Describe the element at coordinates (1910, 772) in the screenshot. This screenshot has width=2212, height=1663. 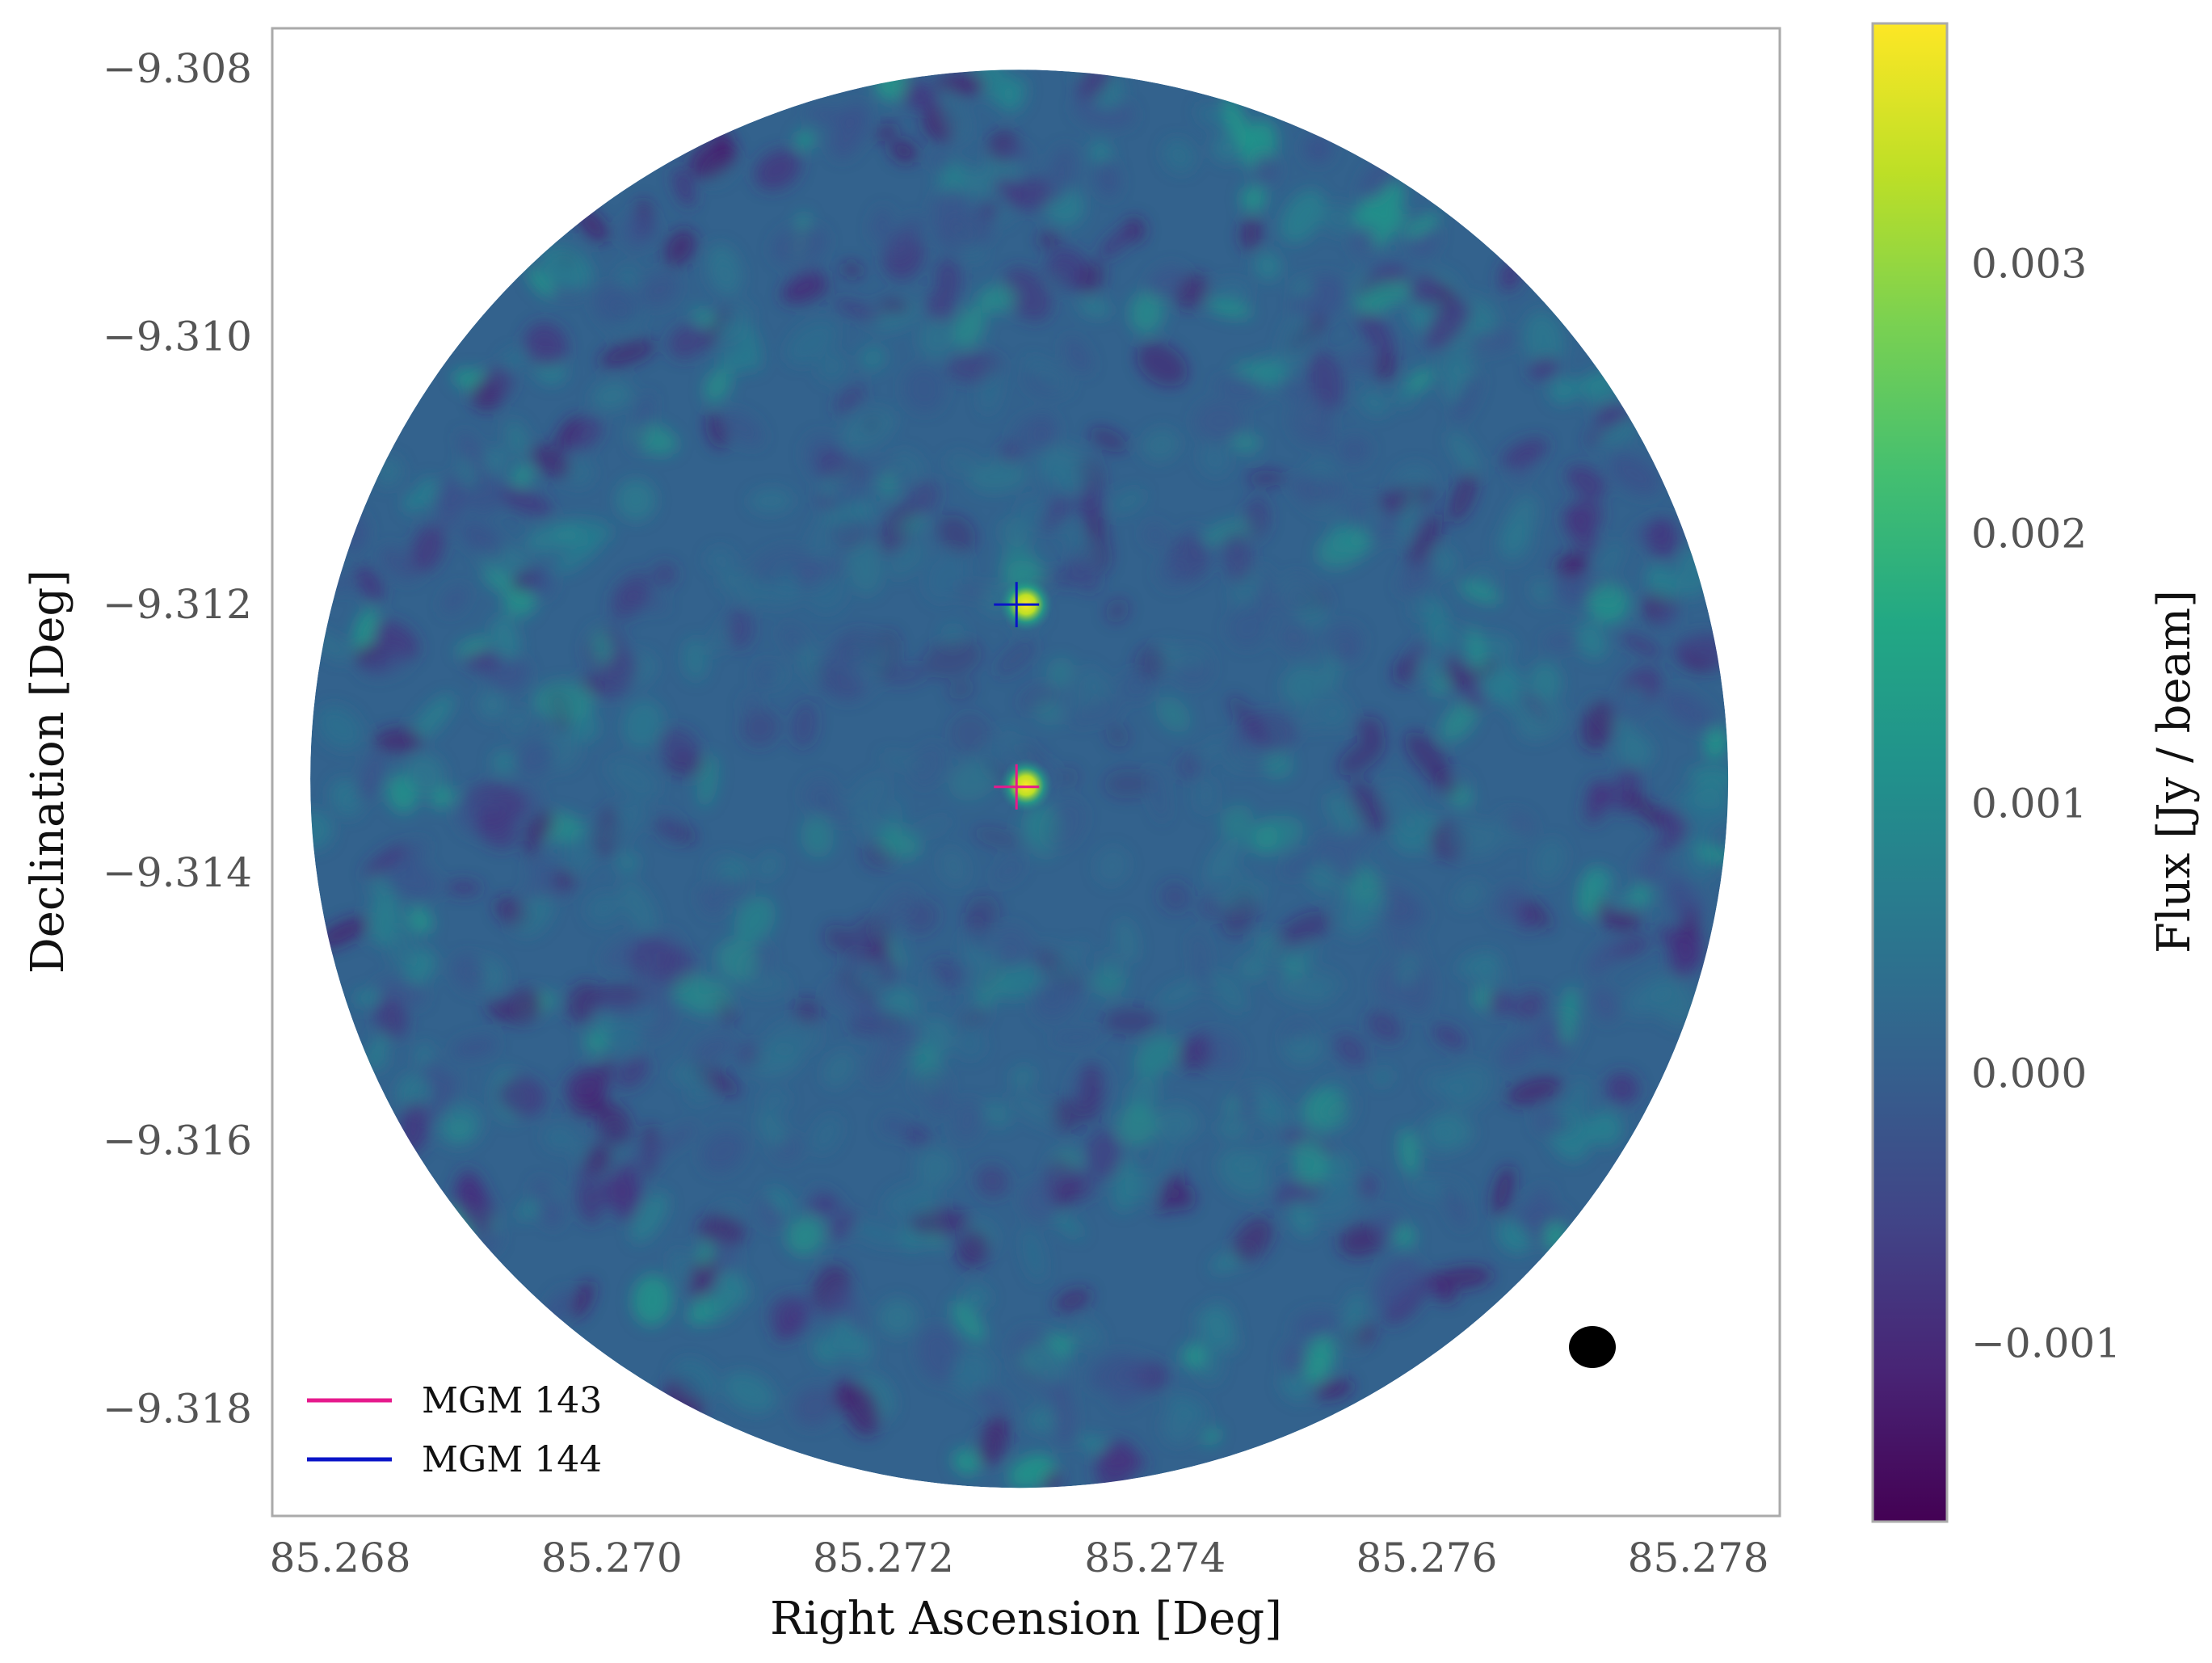
I see `colorbar-gradient` at that location.